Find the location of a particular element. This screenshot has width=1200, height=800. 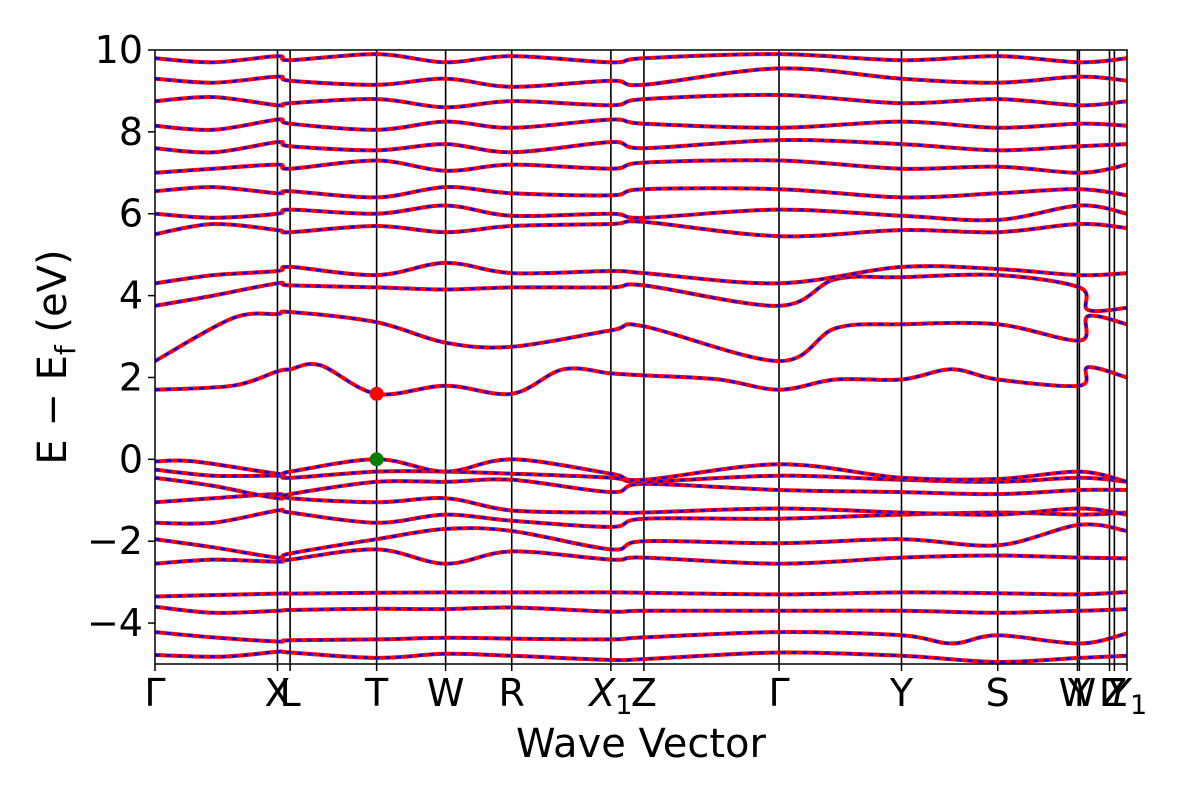

x-tick-label: T is located at coordinates (376, 693).